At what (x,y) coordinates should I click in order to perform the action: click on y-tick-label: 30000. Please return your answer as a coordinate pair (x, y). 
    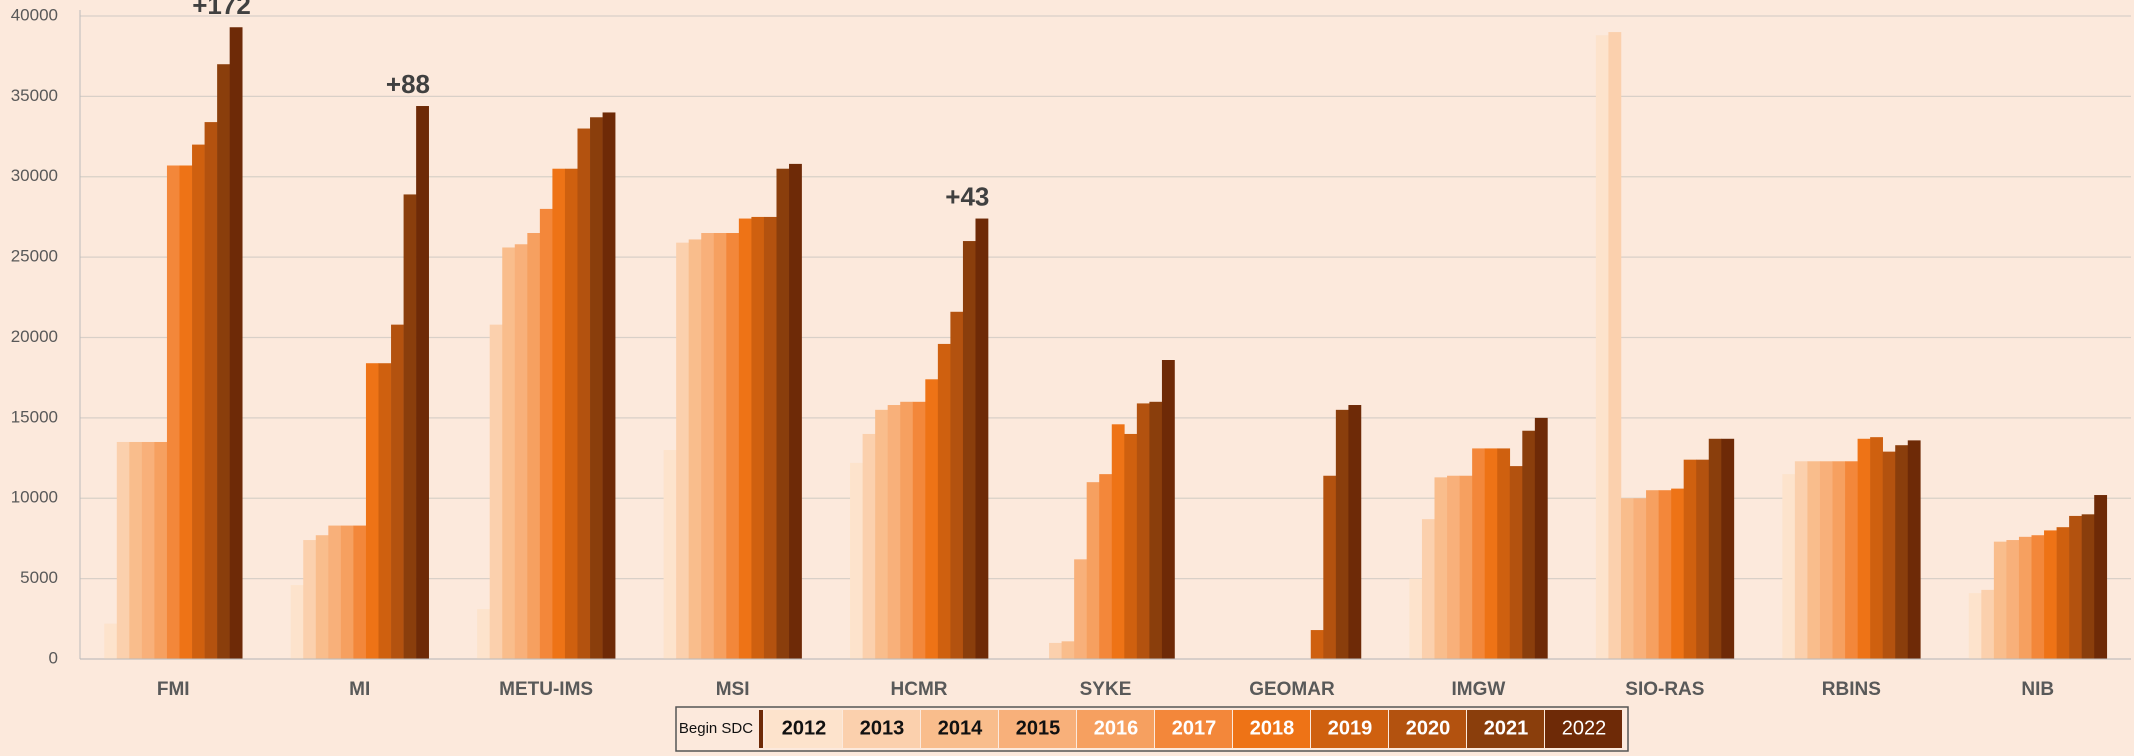
    Looking at the image, I should click on (34, 175).